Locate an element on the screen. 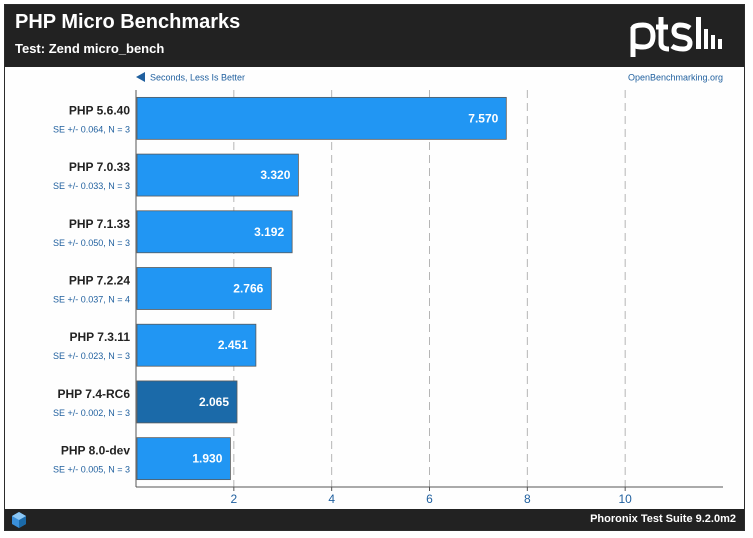 The width and height of the screenshot is (753, 538). bar-value-label: 3.192 is located at coordinates (269, 232).